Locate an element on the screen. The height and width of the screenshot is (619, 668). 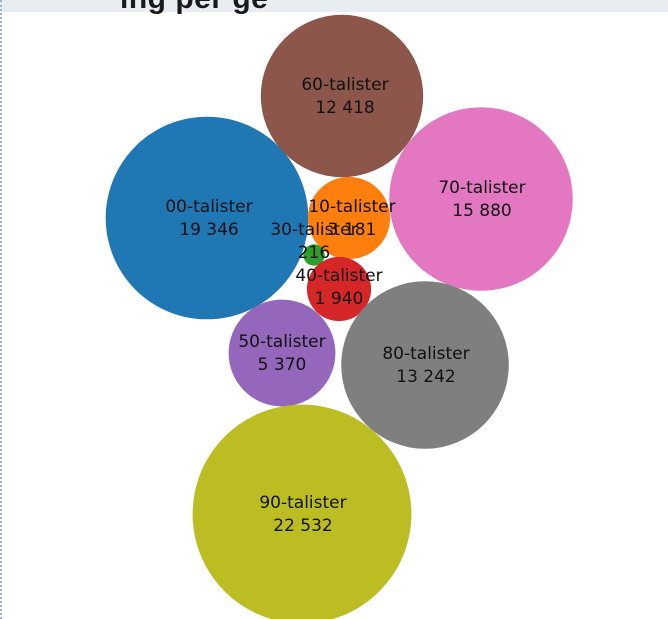
bubble-value-label: 5 370 is located at coordinates (282, 365).